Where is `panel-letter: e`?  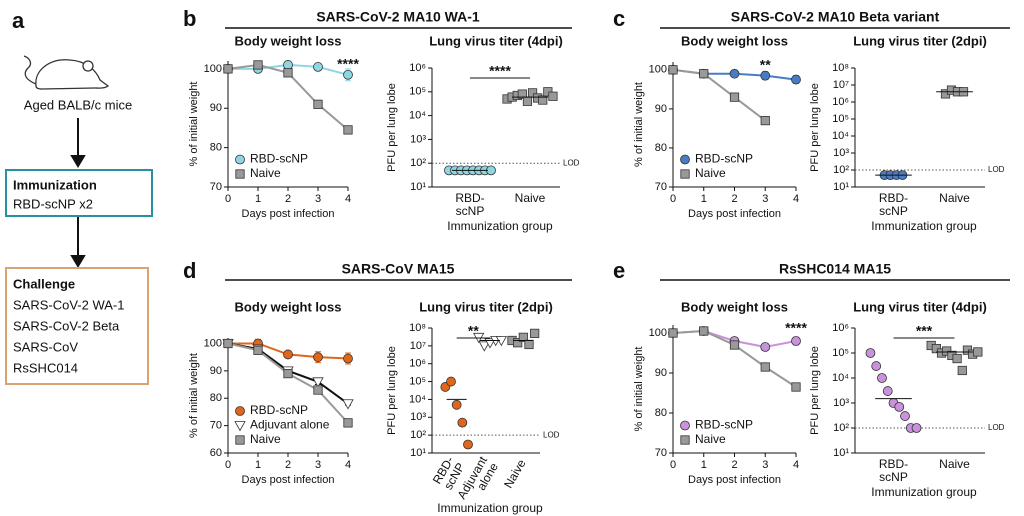
panel-letter: e is located at coordinates (619, 270).